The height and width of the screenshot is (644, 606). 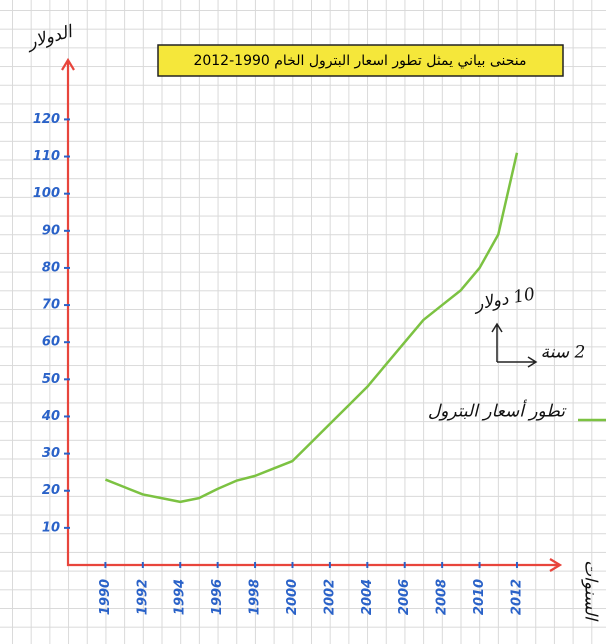 I want to click on x-axis-label: السنوات, so click(x=591, y=591).